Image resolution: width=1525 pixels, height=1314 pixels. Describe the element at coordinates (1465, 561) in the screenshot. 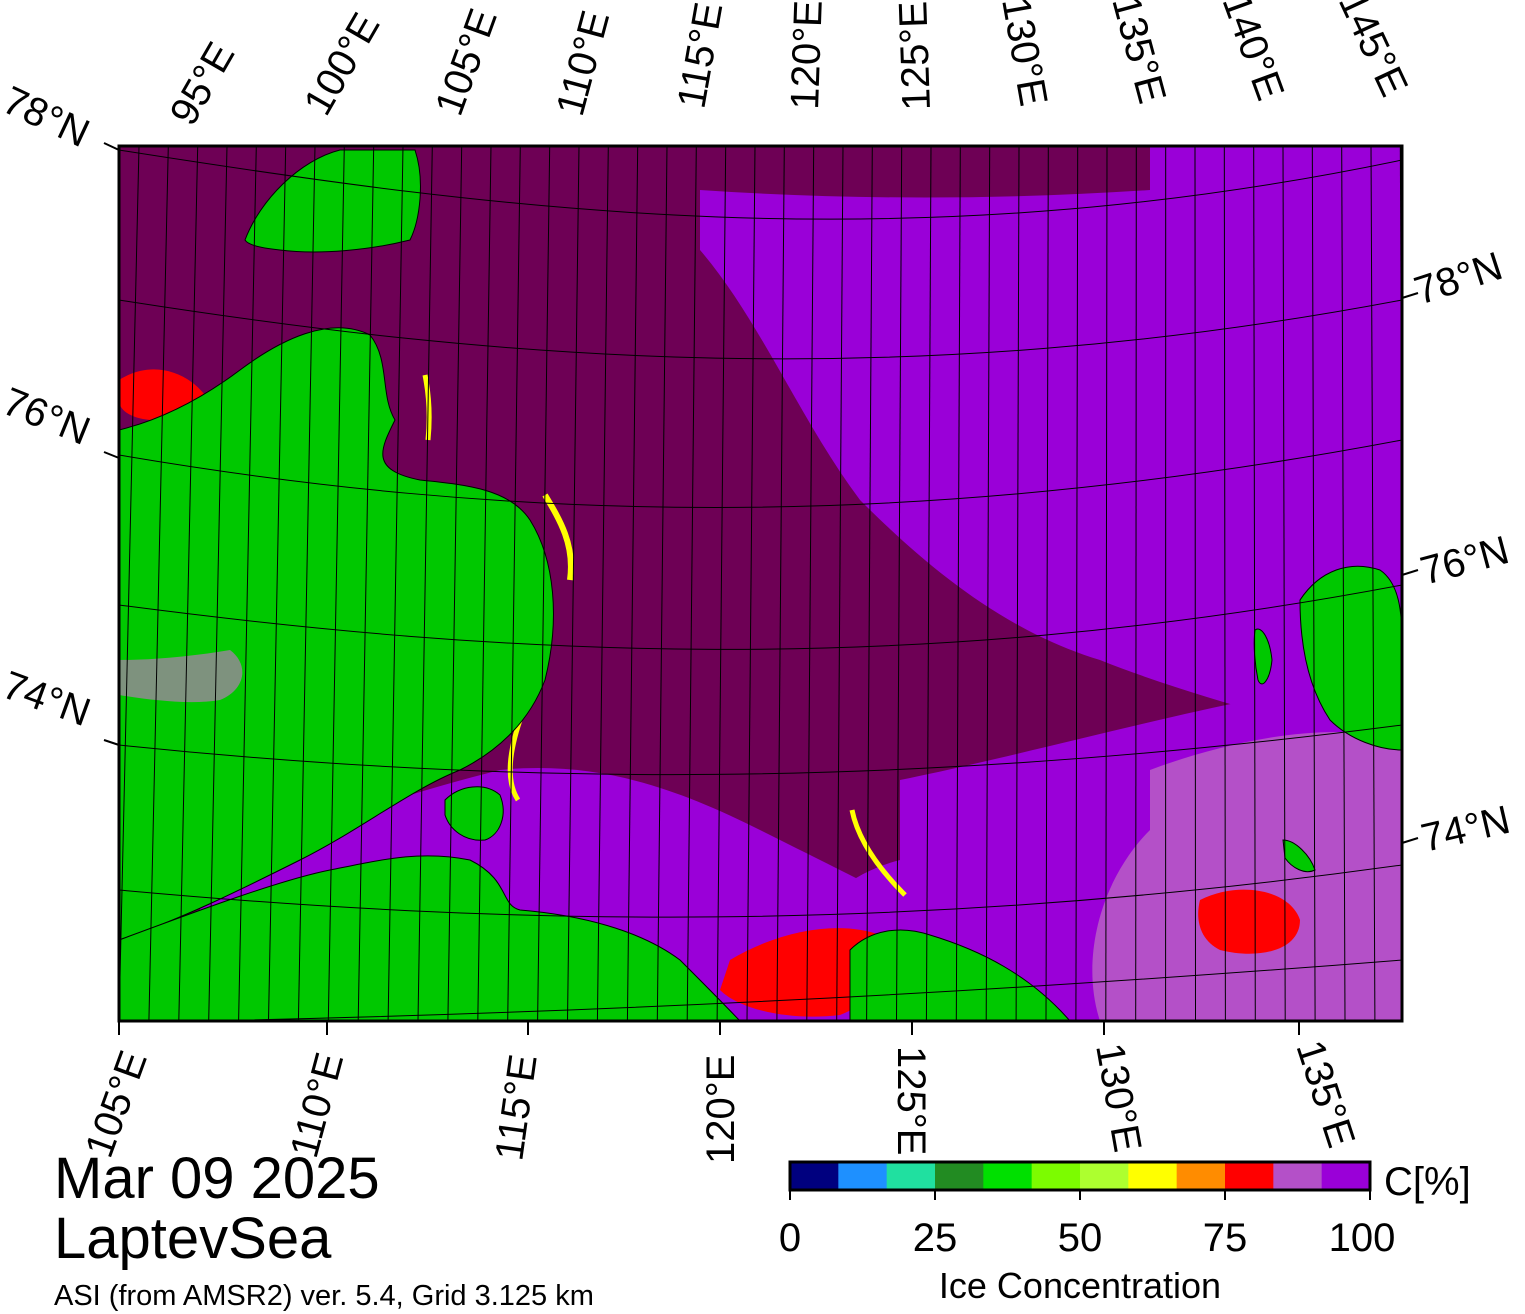

I see `right-lat-label: 76°N` at that location.